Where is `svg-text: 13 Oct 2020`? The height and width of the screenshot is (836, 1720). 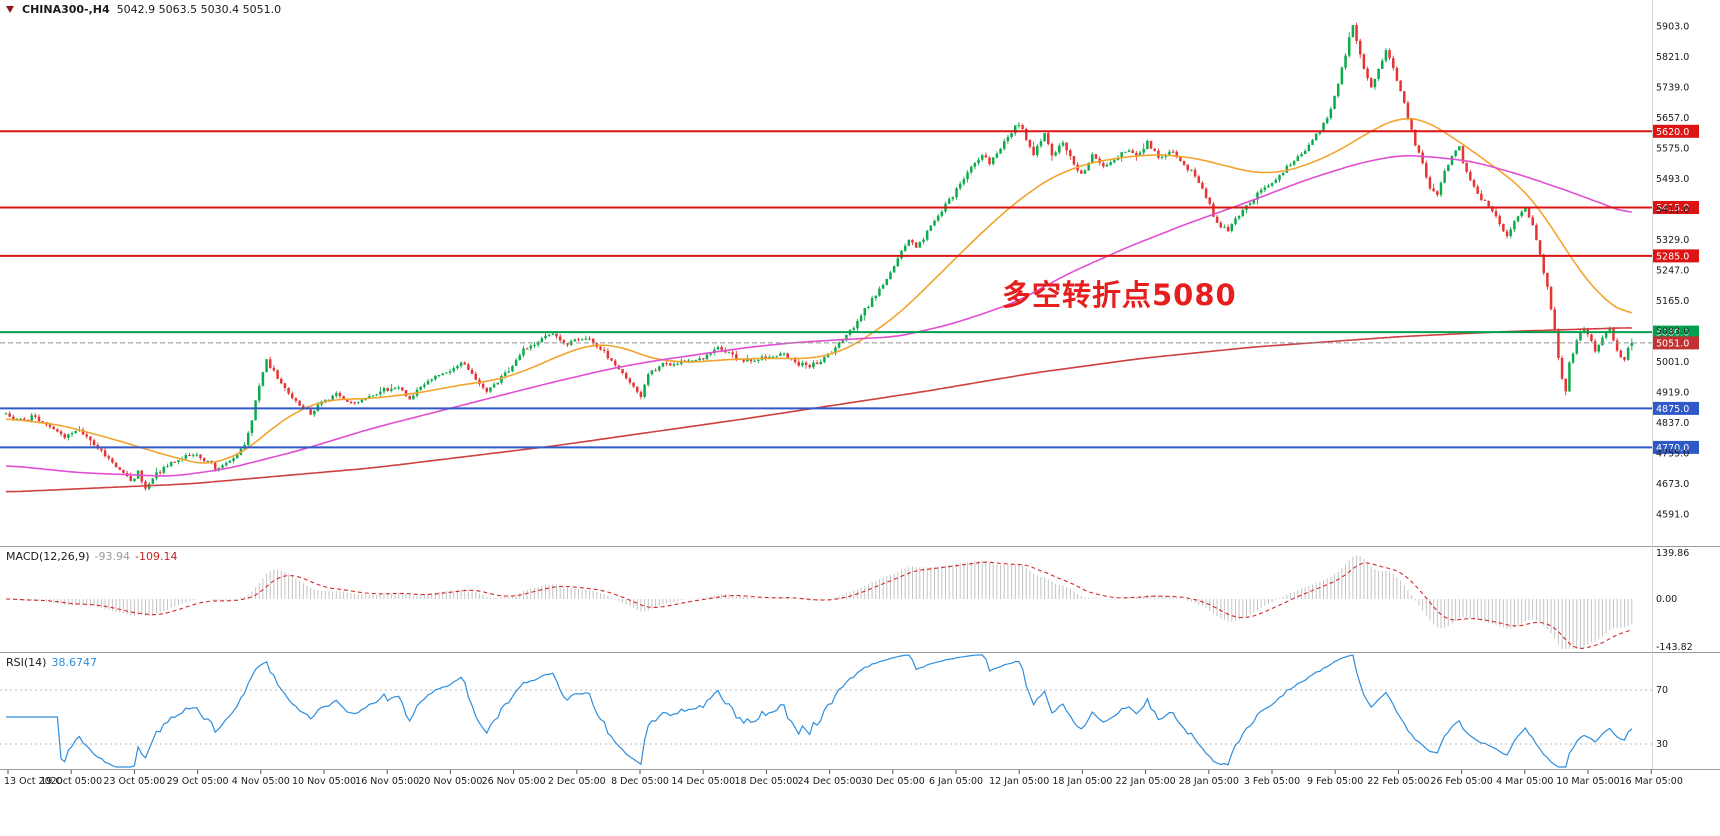
svg-text: 13 Oct 2020 is located at coordinates (33, 781).